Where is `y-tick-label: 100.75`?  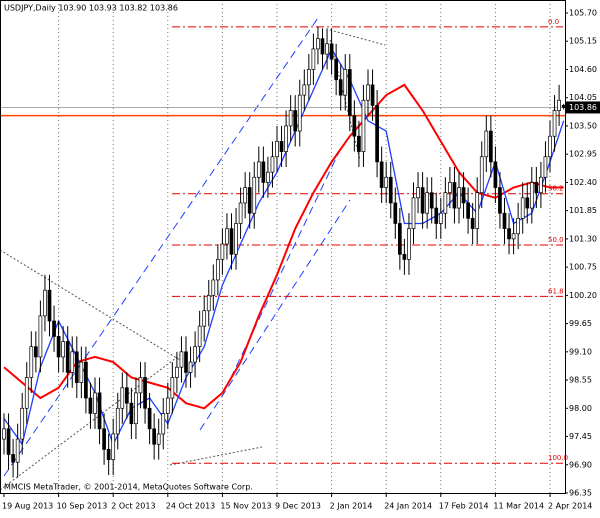
y-tick-label: 100.75 is located at coordinates (583, 267).